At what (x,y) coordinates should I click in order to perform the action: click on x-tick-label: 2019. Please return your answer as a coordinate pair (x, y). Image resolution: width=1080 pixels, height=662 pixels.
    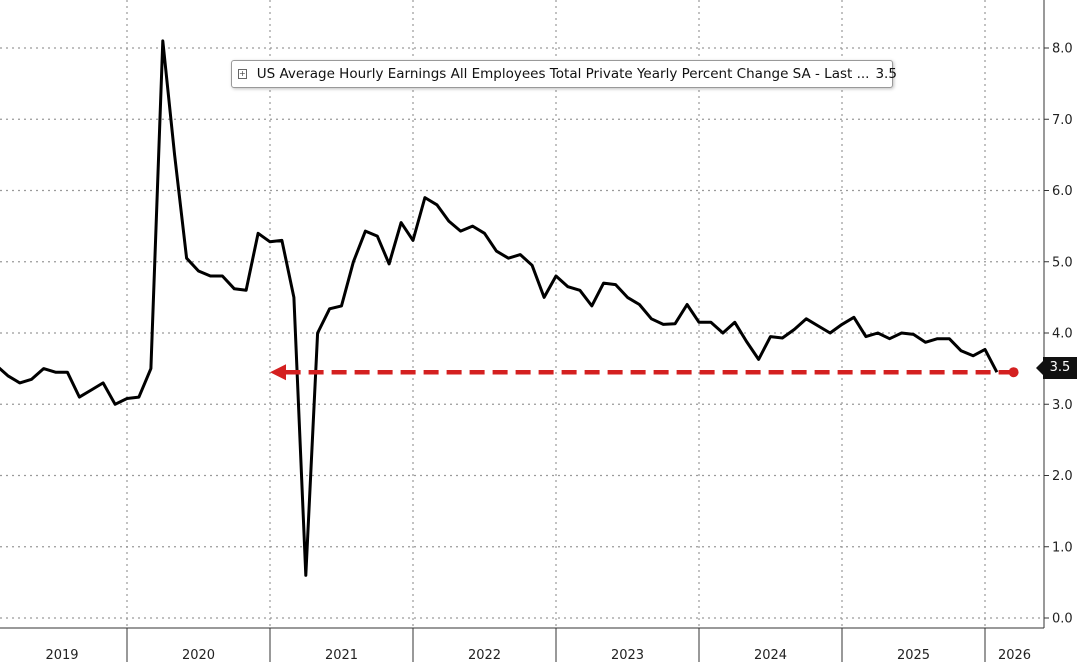
    Looking at the image, I should click on (61, 655).